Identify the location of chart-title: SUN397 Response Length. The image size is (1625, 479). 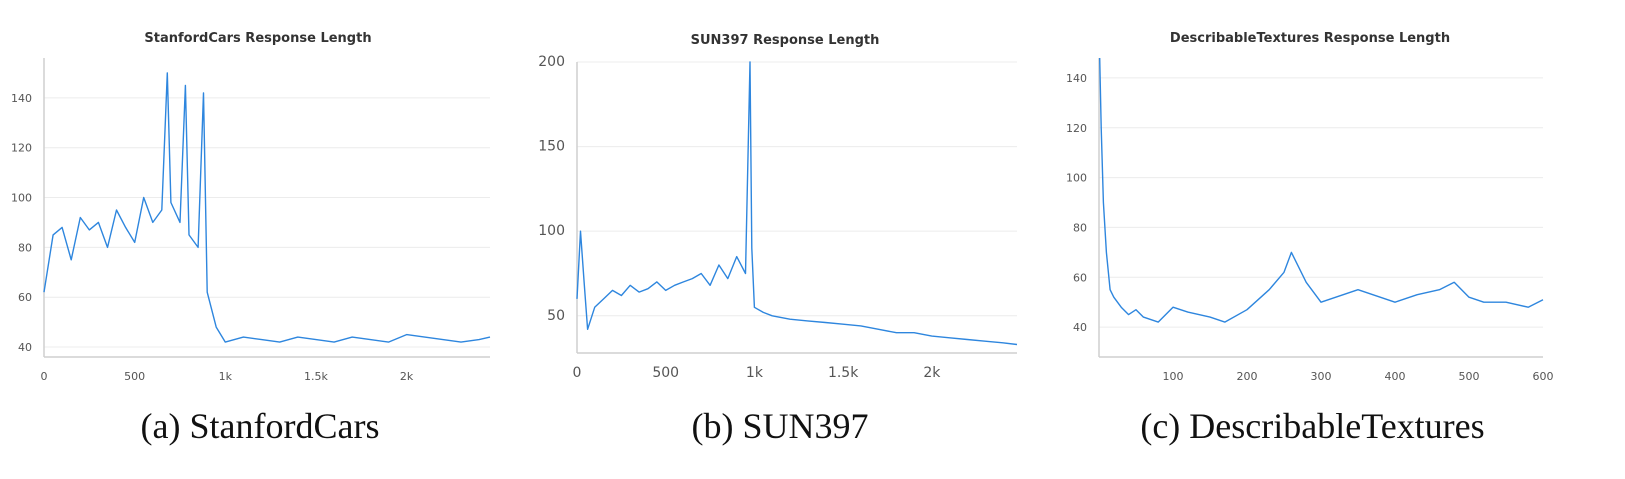
(785, 40).